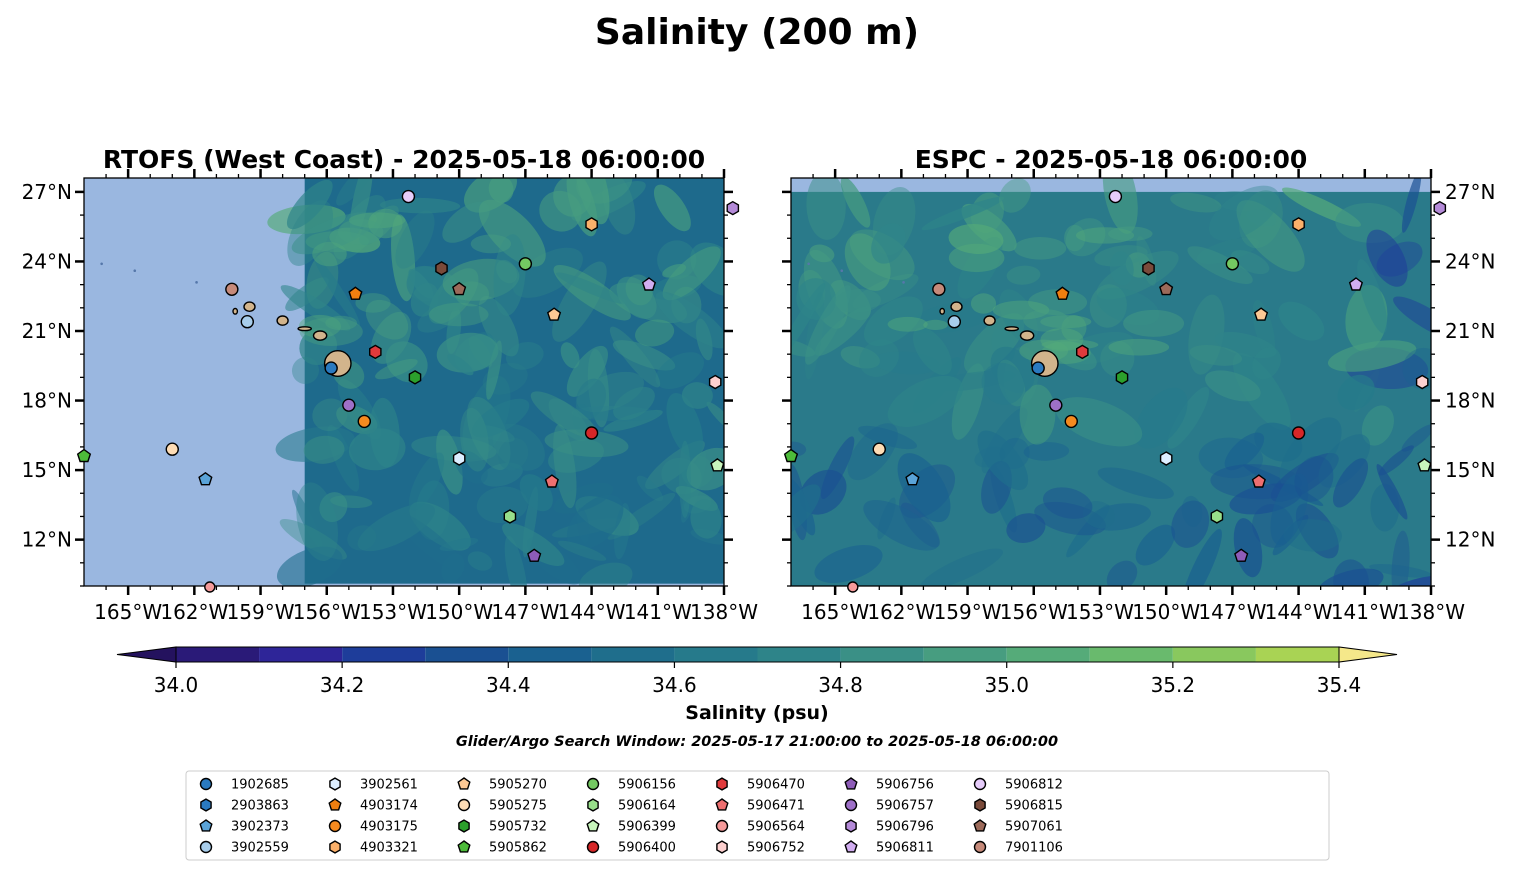  I want to click on x-tick-label: 150°W, so click(1166, 612).